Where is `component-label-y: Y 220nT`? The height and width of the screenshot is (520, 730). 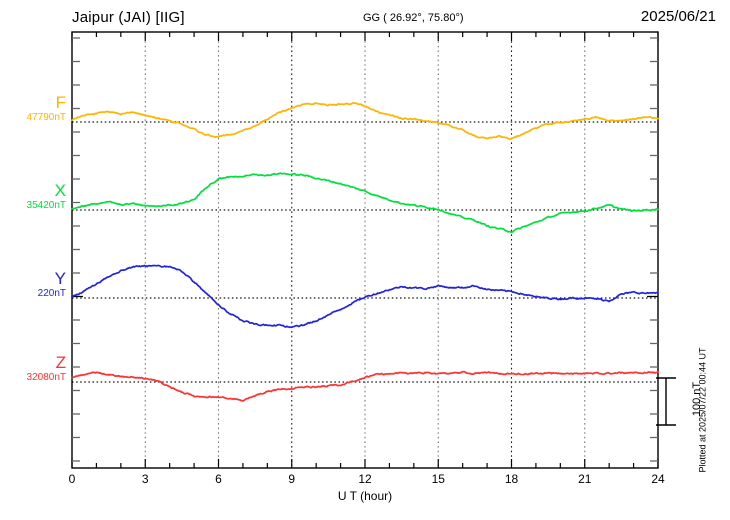
component-label-y: Y 220nT is located at coordinates (52, 285).